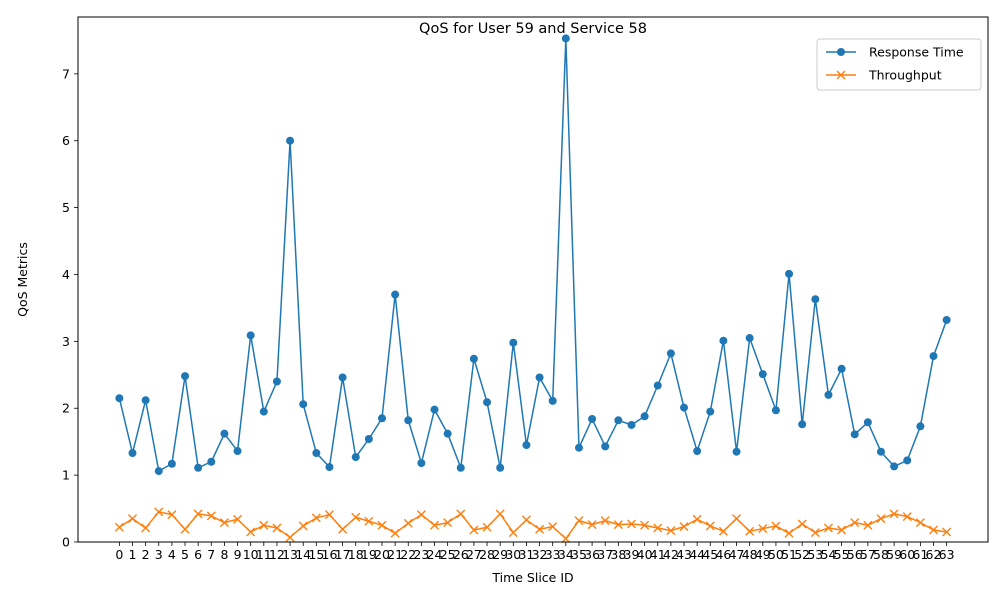 The height and width of the screenshot is (604, 1000). I want to click on x-tick-label: 35, so click(579, 554).